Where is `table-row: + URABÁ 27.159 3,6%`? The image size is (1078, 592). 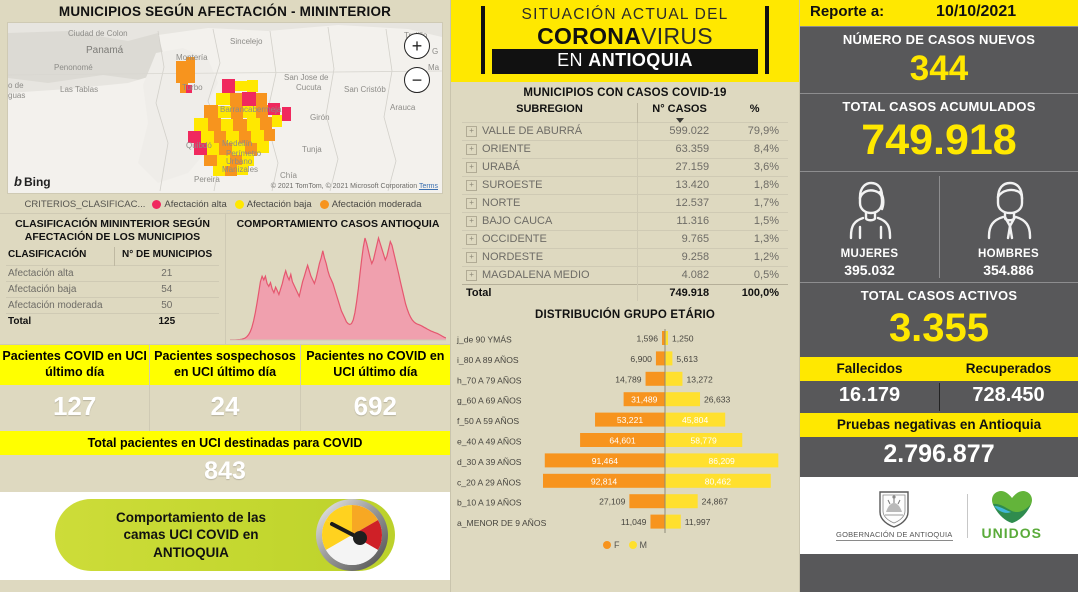 table-row: + URABÁ 27.159 3,6% is located at coordinates (625, 167).